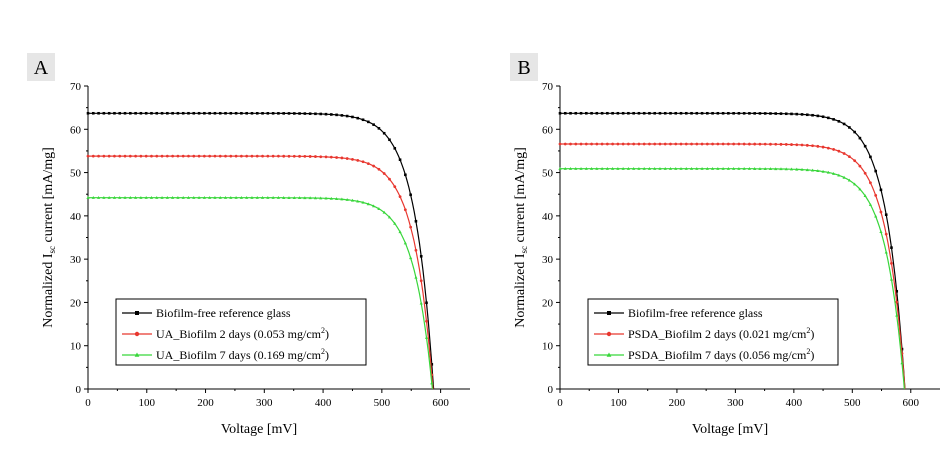  I want to click on y-tick-label: 40, so click(548, 217).